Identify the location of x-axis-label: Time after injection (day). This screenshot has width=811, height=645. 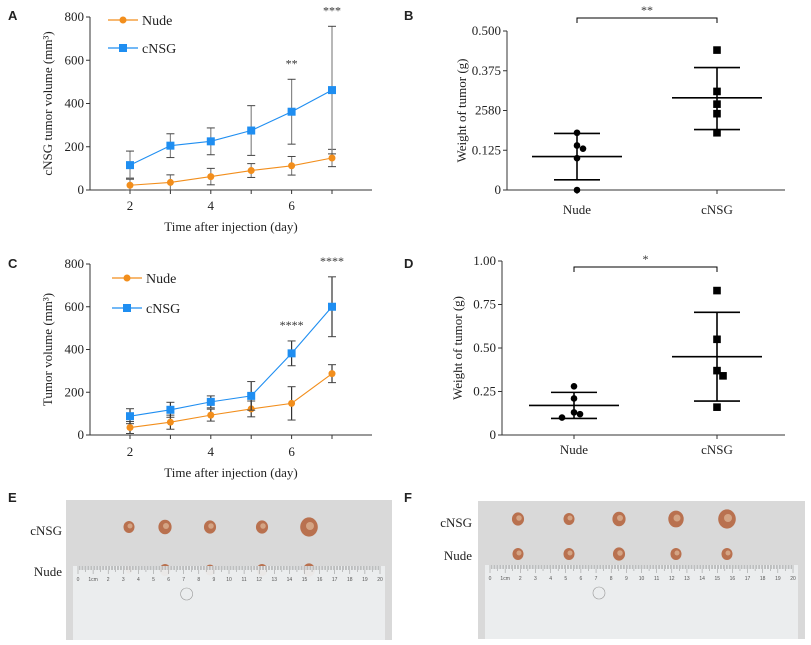
(230, 472).